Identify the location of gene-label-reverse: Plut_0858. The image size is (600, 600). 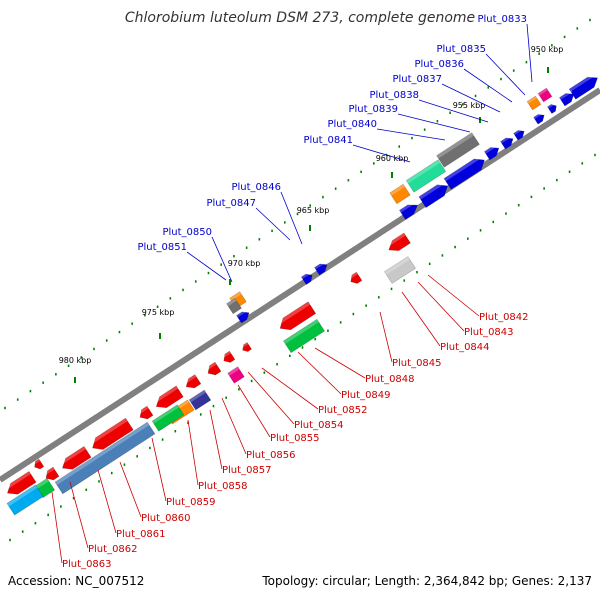
(223, 486).